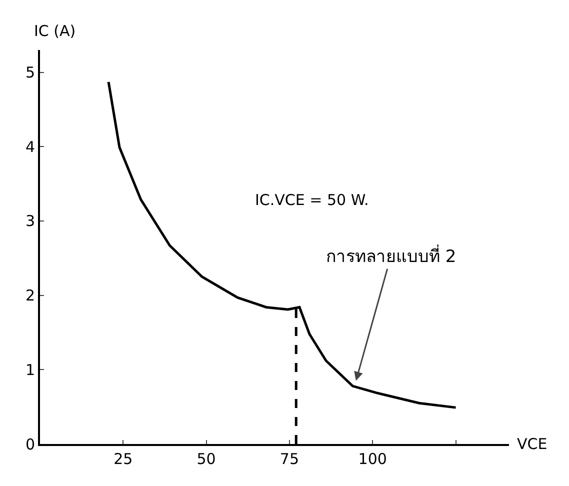  Describe the element at coordinates (123, 459) in the screenshot. I see `x-tick-label: 25` at that location.